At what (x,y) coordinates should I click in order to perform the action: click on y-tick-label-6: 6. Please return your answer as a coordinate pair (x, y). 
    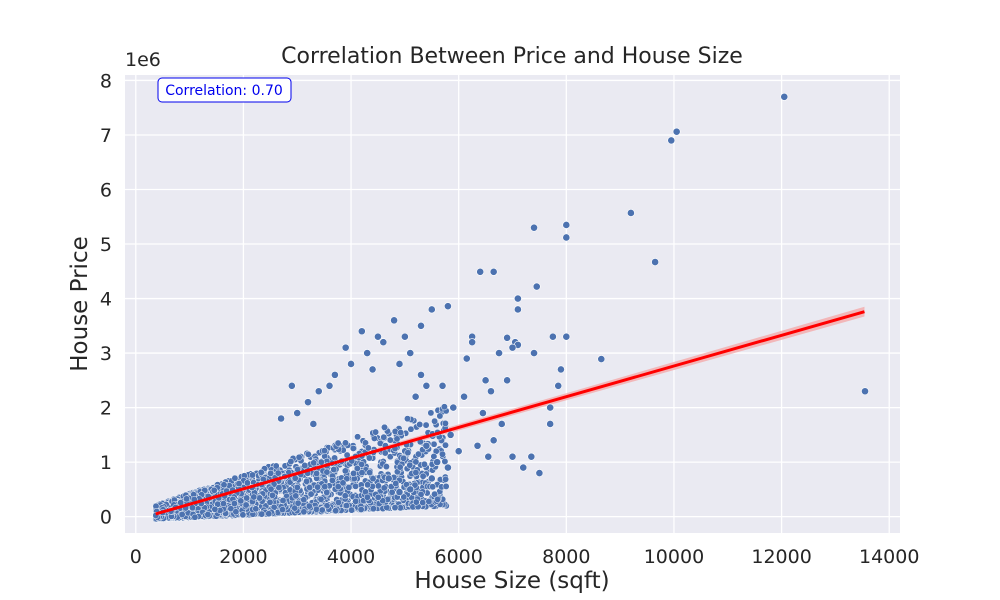
    Looking at the image, I should click on (106, 191).